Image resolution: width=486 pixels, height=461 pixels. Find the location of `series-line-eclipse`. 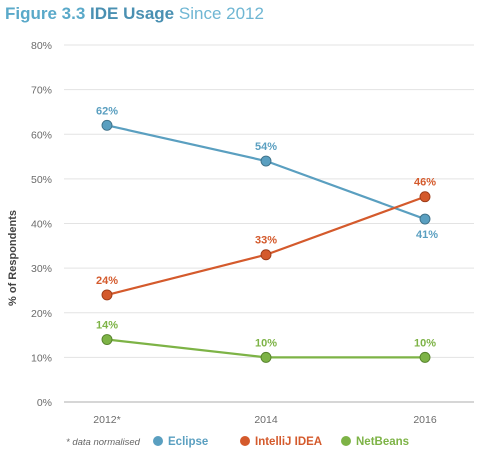

series-line-eclipse is located at coordinates (266, 172).